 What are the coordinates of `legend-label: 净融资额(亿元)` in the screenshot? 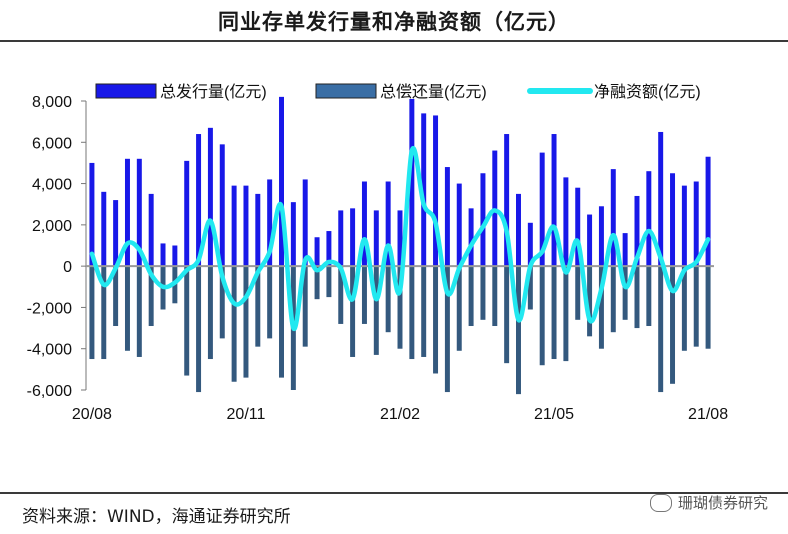 It's located at (647, 92).